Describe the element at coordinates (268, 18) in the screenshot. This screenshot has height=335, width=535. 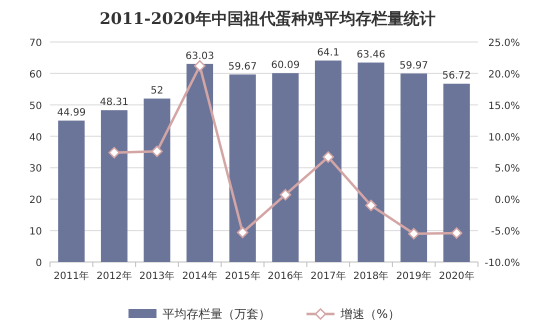
I see `chart-title: 2011-2020年中国祖代蛋种鸡平均存栏量统计` at that location.